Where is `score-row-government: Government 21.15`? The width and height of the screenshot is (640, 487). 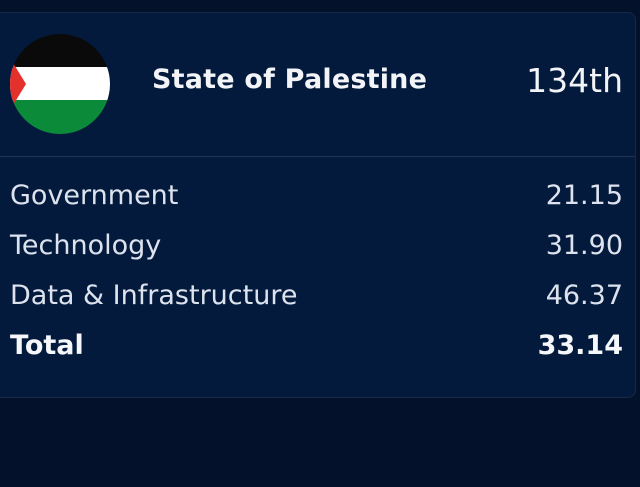
score-row-government: Government 21.15 is located at coordinates (316, 205).